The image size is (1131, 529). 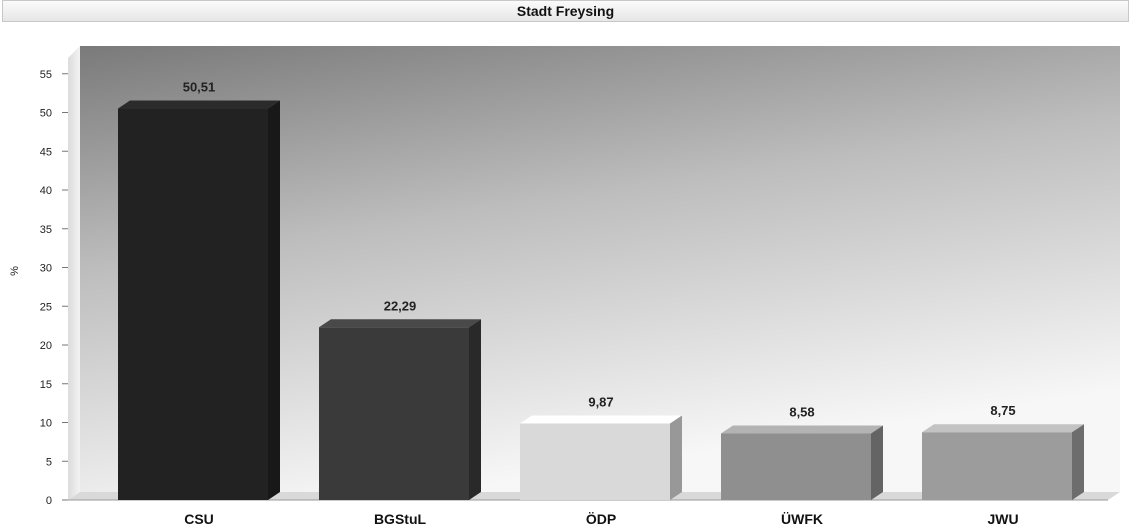 What do you see at coordinates (46, 114) in the screenshot?
I see `y-tick-label: 50` at bounding box center [46, 114].